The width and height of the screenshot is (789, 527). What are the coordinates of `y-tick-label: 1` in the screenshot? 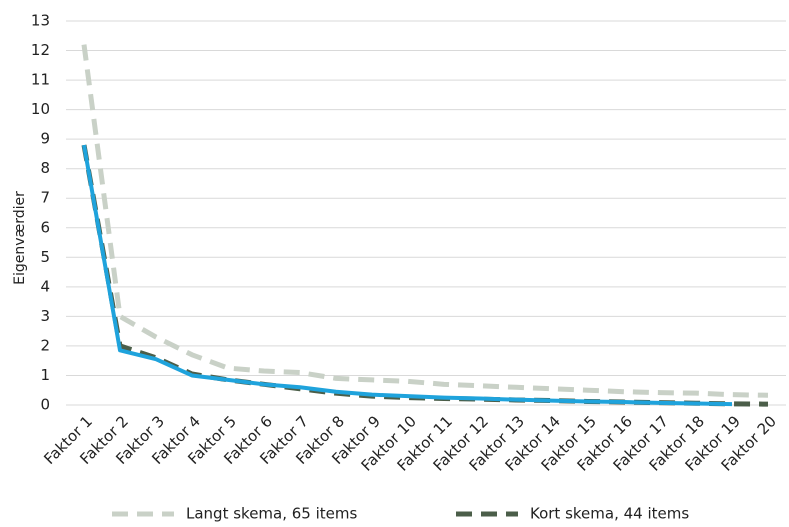 It's located at (45, 375).